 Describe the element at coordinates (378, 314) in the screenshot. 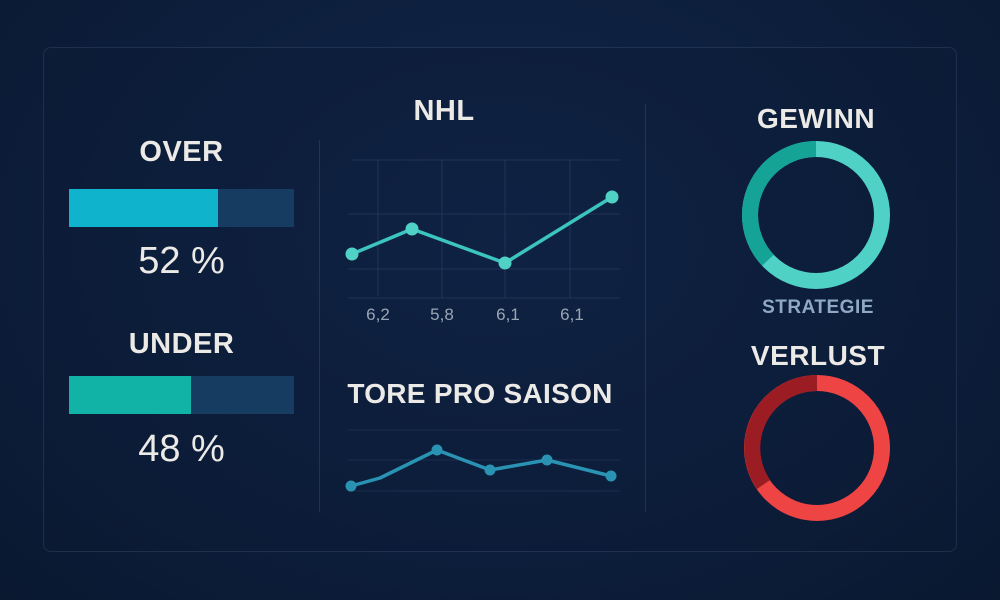

I see `nhl-x-tick: 6,2` at that location.